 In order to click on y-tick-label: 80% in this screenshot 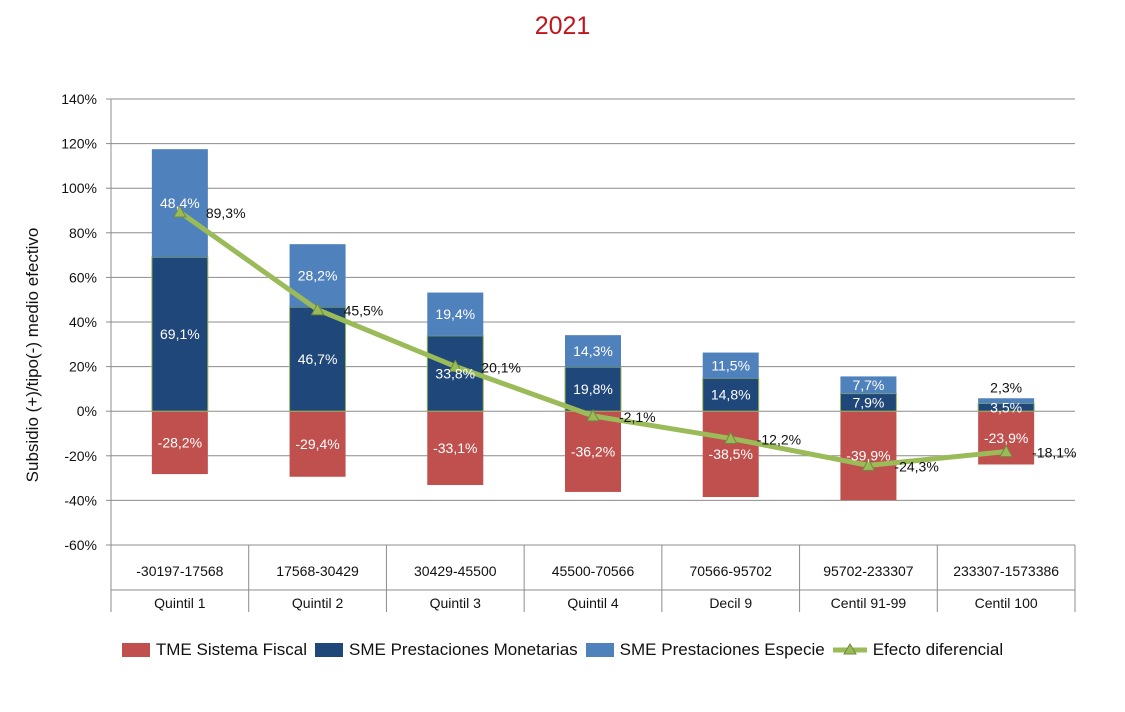, I will do `click(83, 233)`.